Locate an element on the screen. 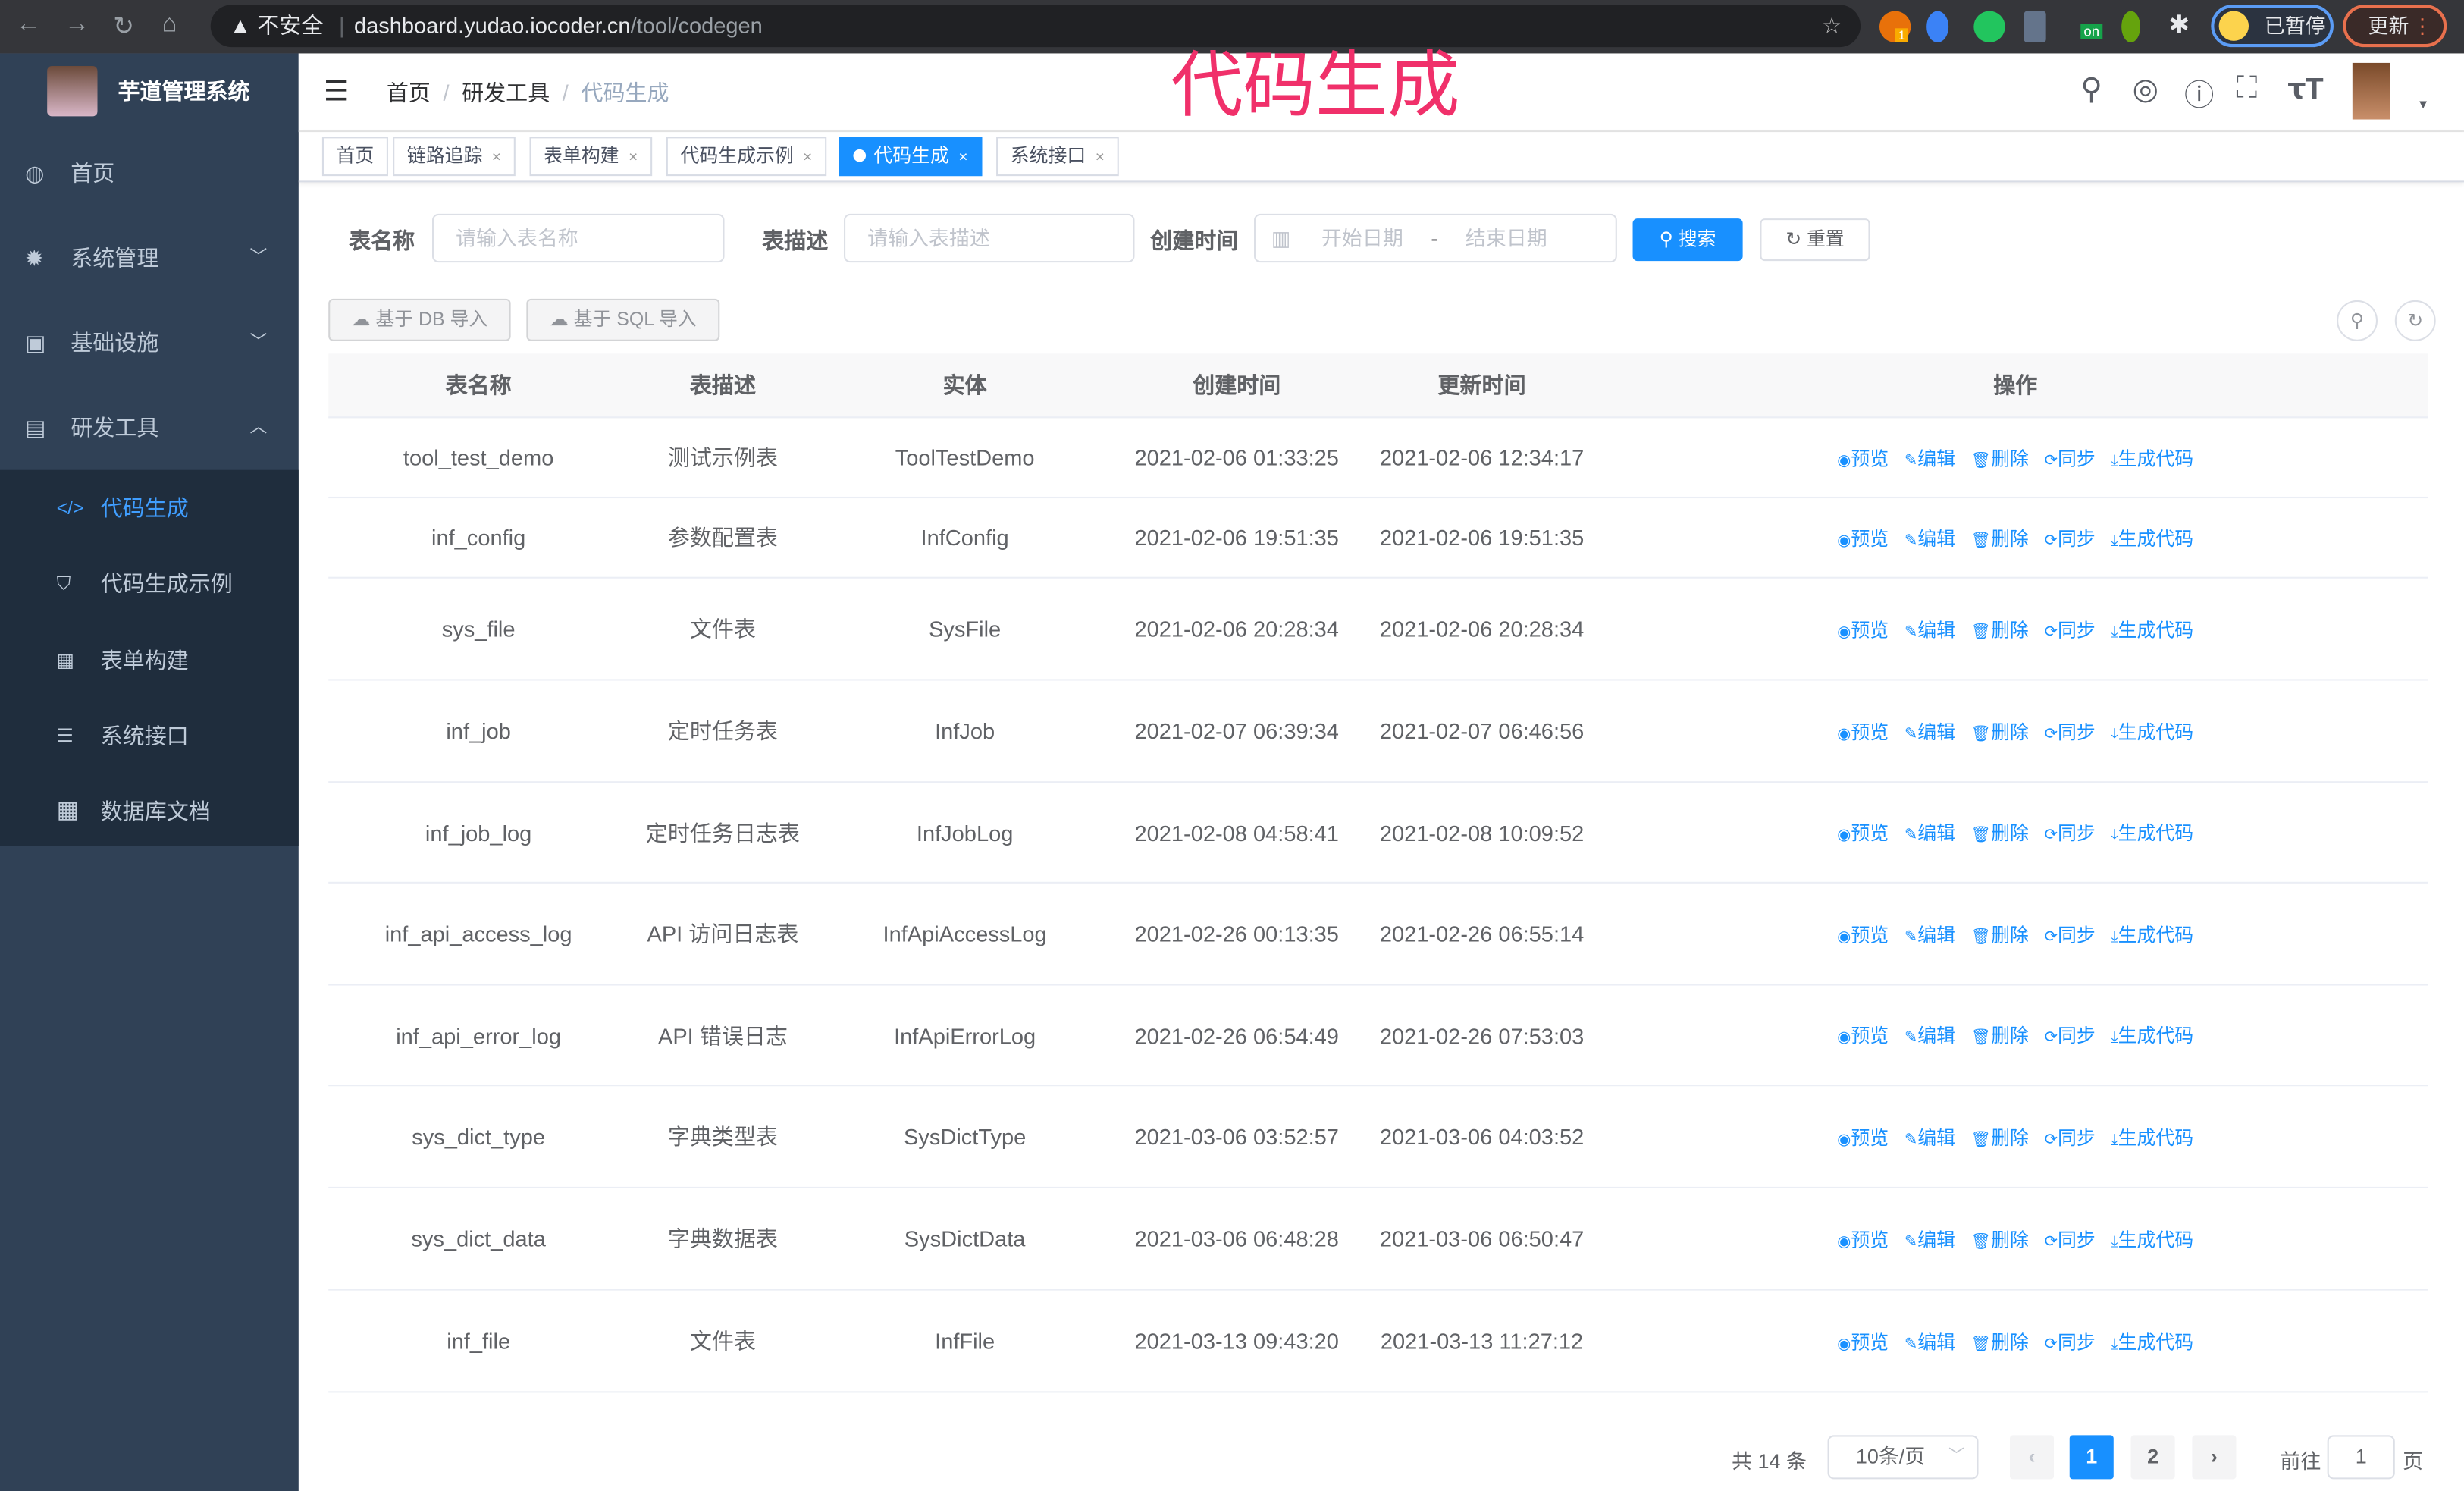 This screenshot has height=1491, width=2464. fullscreen-icon: ⛶ is located at coordinates (2247, 88).